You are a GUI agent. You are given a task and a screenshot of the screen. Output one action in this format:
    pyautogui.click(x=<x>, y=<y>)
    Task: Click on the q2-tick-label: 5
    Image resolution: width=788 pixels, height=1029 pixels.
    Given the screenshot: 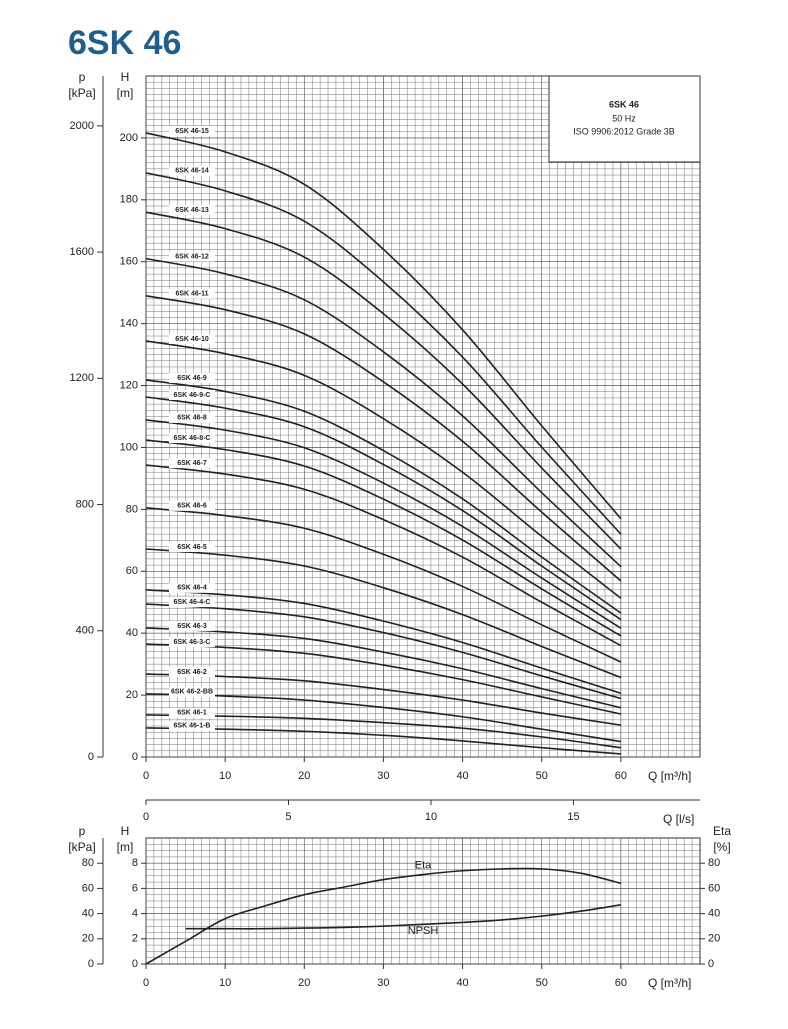 What is the action you would take?
    pyautogui.click(x=288, y=817)
    